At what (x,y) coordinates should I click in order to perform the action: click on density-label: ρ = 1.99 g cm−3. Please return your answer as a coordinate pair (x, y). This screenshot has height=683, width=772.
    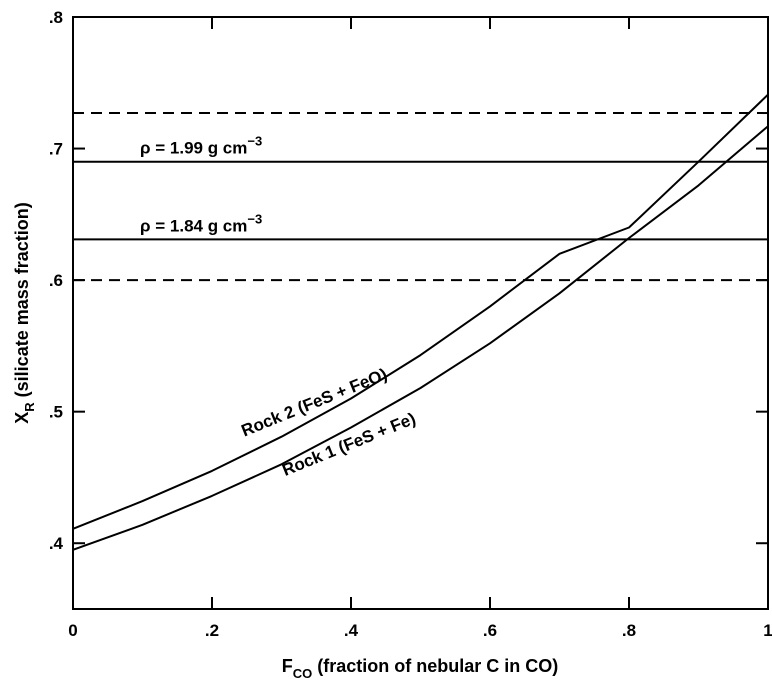
    Looking at the image, I should click on (201, 146).